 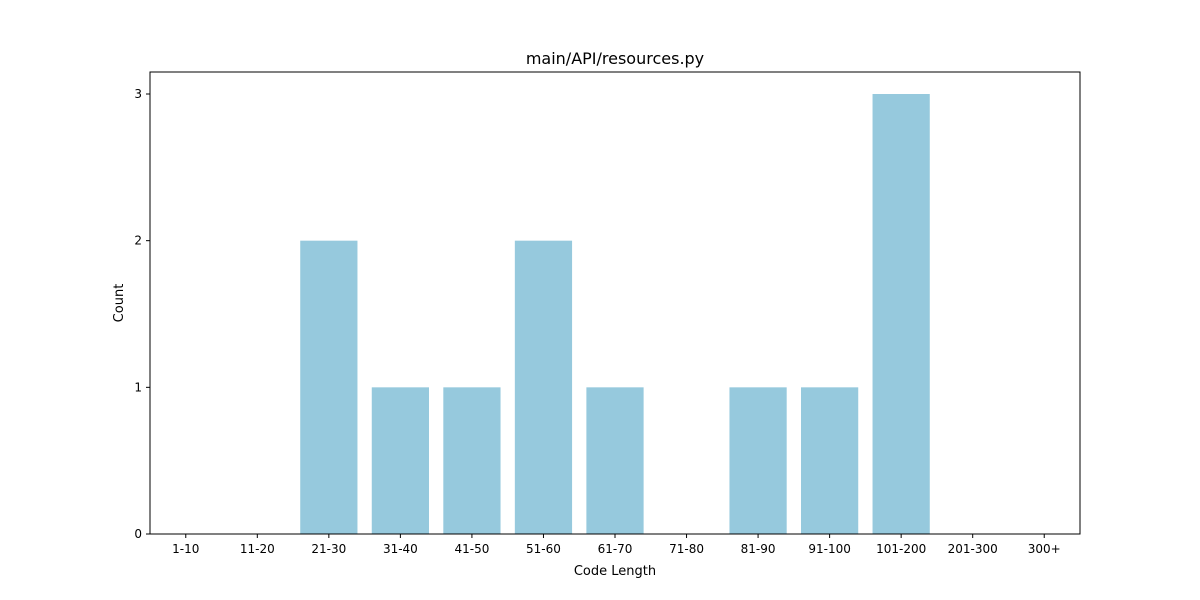 I want to click on y-axis-label: Count, so click(x=119, y=303).